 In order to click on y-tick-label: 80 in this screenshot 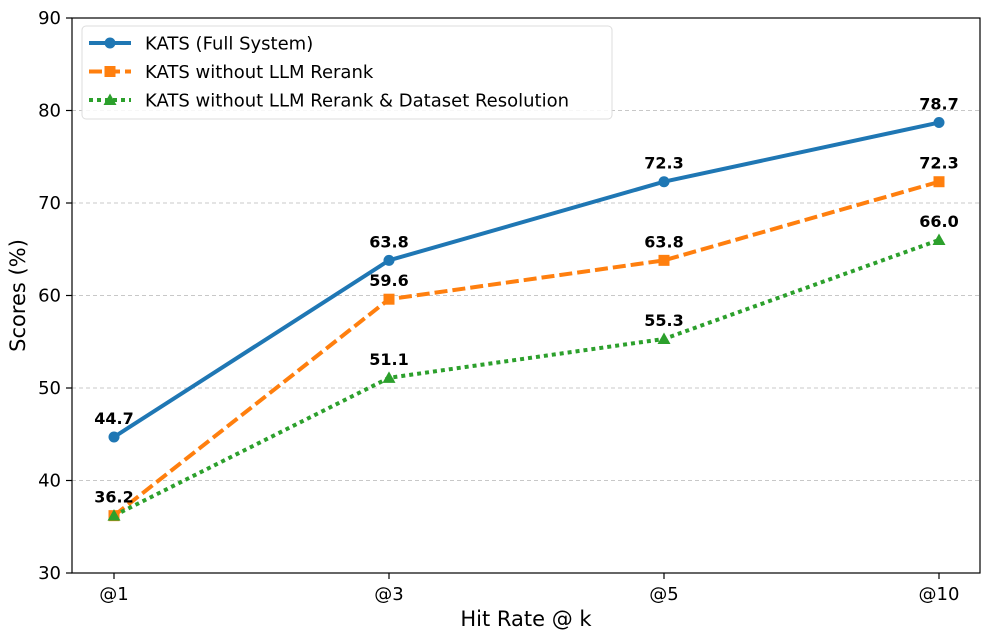, I will do `click(49, 111)`.